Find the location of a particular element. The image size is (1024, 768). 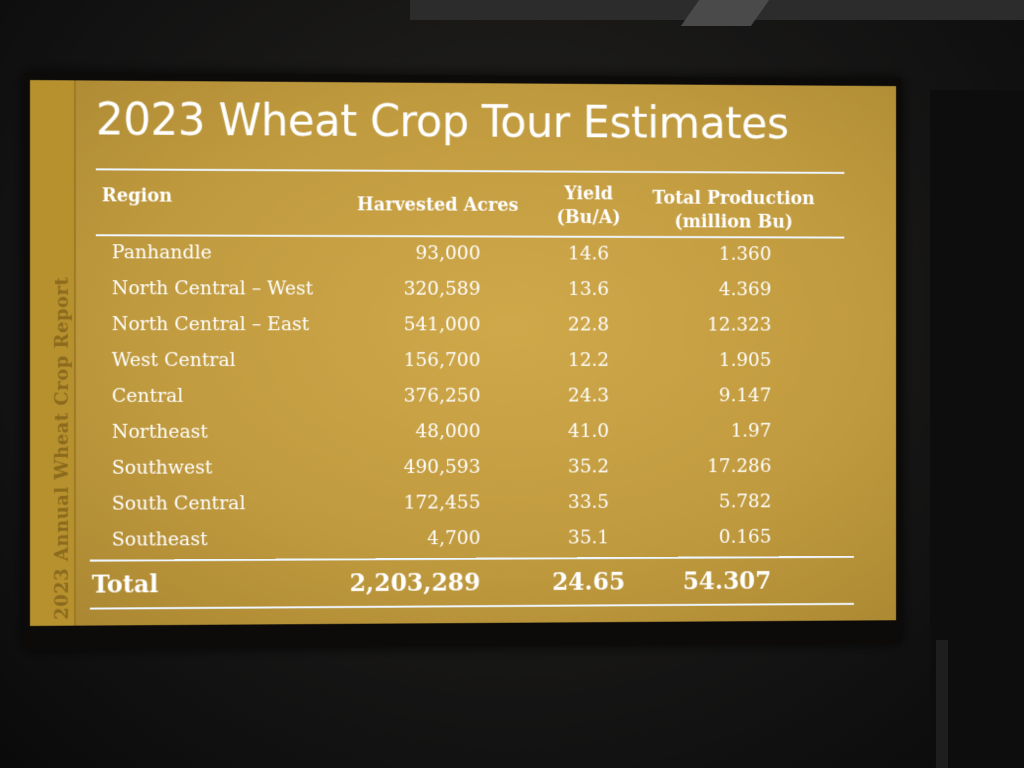

cell-yield: 24.3 is located at coordinates (588, 396).